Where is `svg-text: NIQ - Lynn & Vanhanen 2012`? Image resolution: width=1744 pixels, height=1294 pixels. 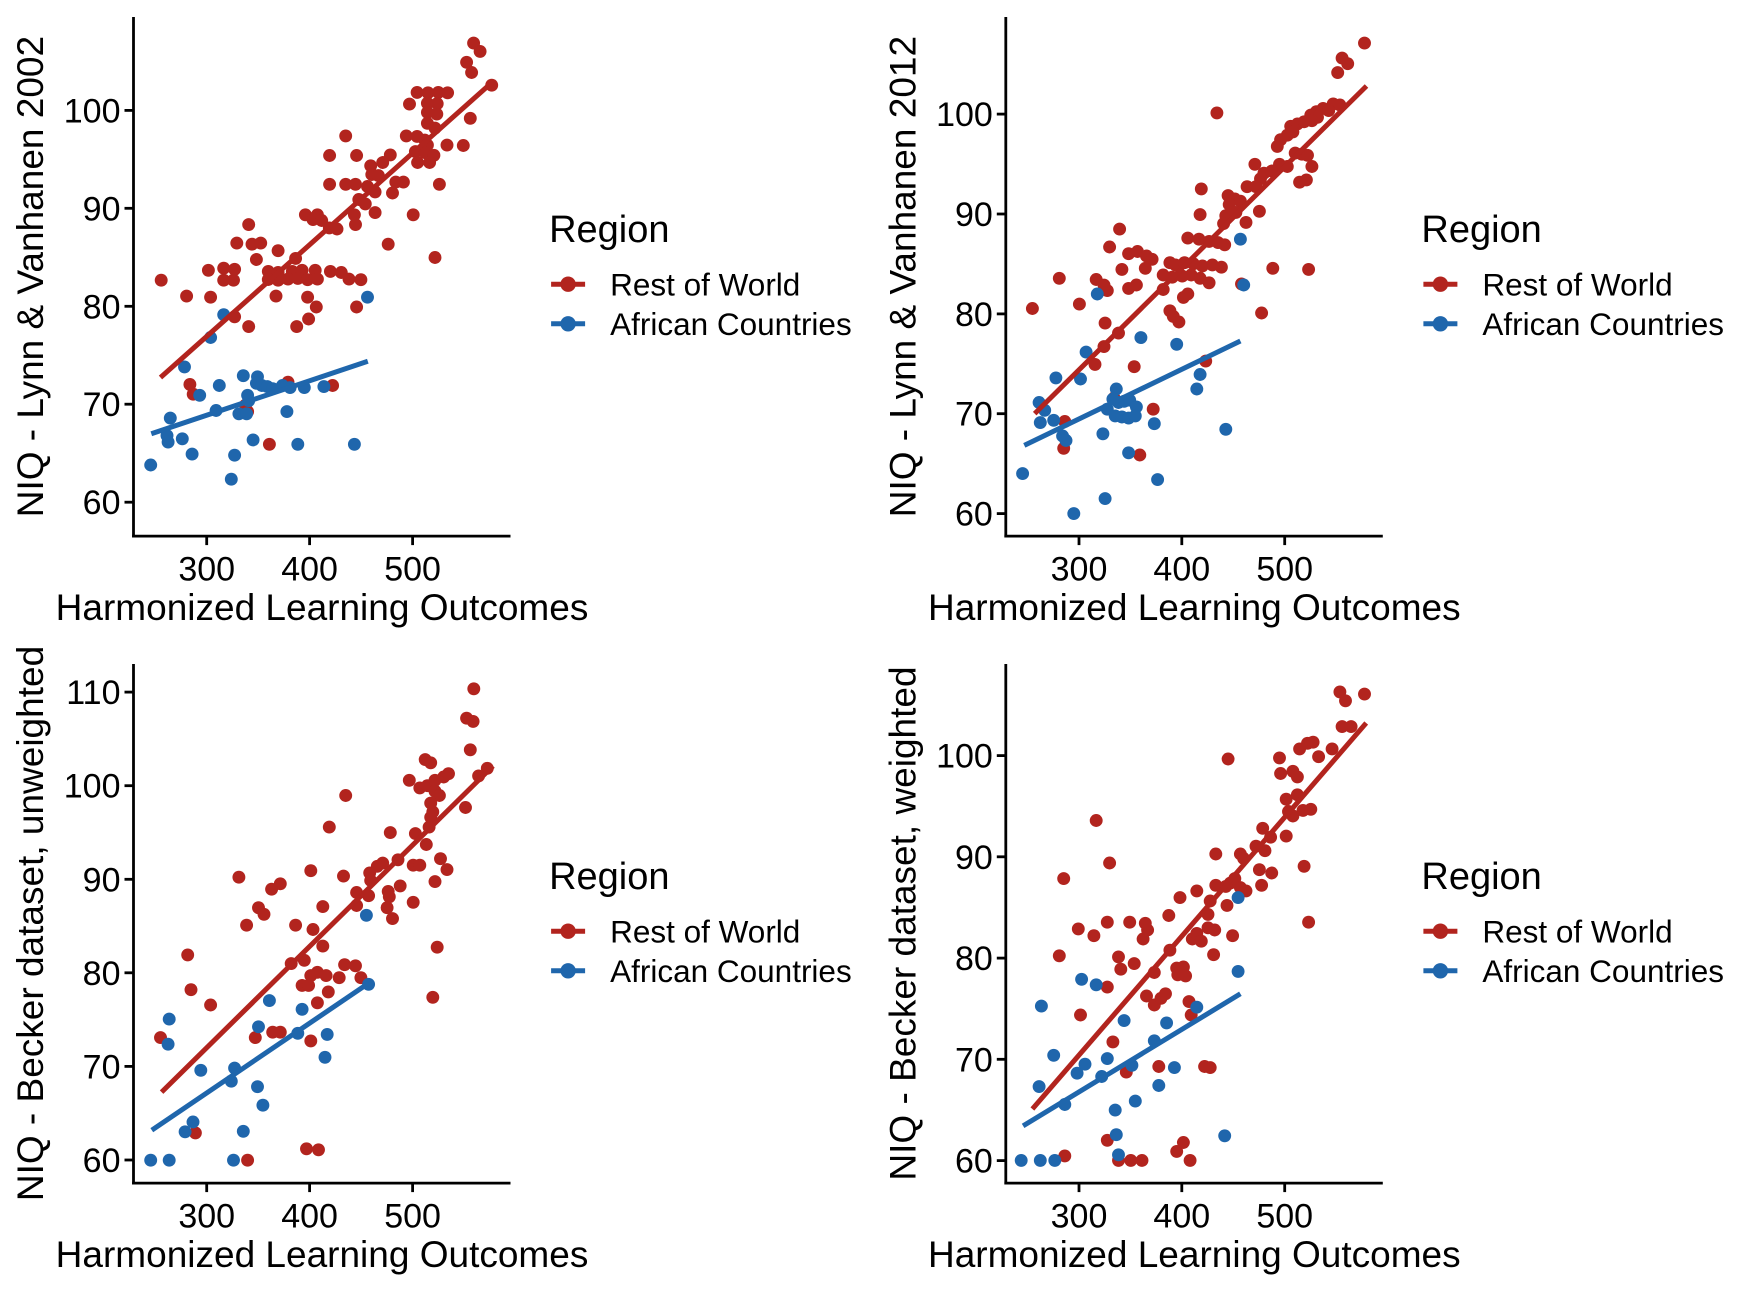
svg-text: NIQ - Lynn & Vanhanen 2012 is located at coordinates (902, 276).